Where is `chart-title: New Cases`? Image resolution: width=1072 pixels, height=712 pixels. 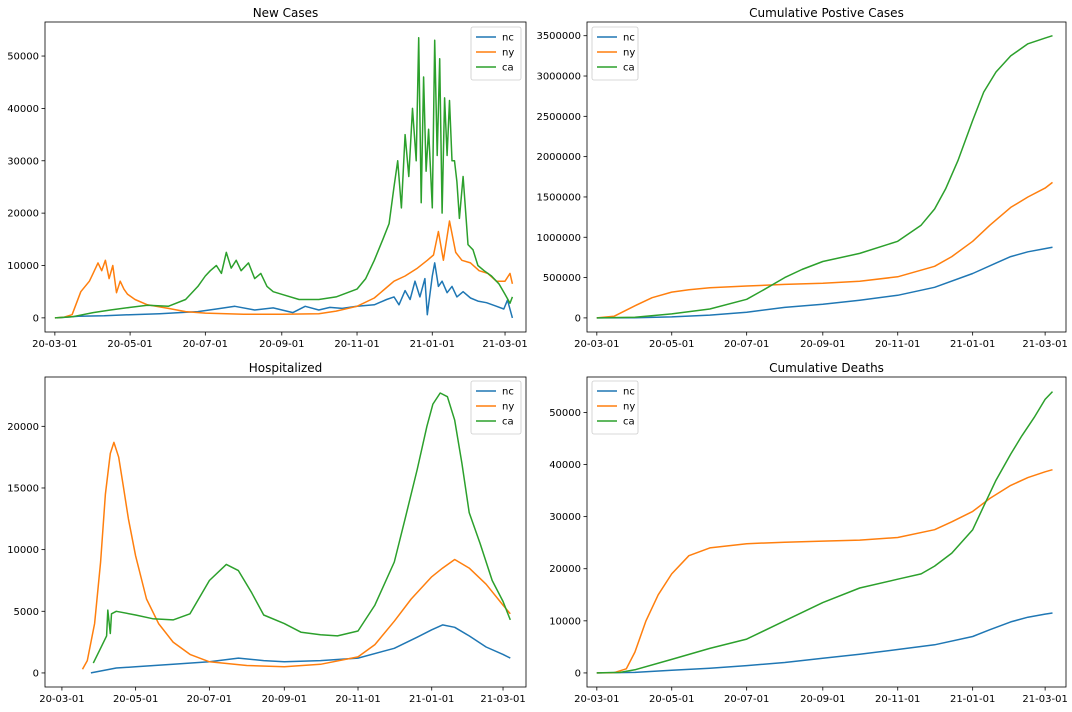 chart-title: New Cases is located at coordinates (286, 13).